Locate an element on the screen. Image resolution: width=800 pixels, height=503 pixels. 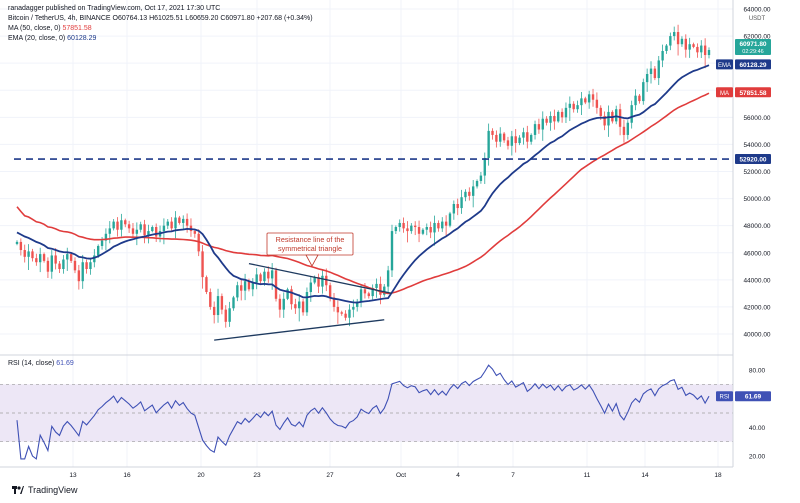
ema-price-tag: 60128.29 EMA is located at coordinates (743, 64).